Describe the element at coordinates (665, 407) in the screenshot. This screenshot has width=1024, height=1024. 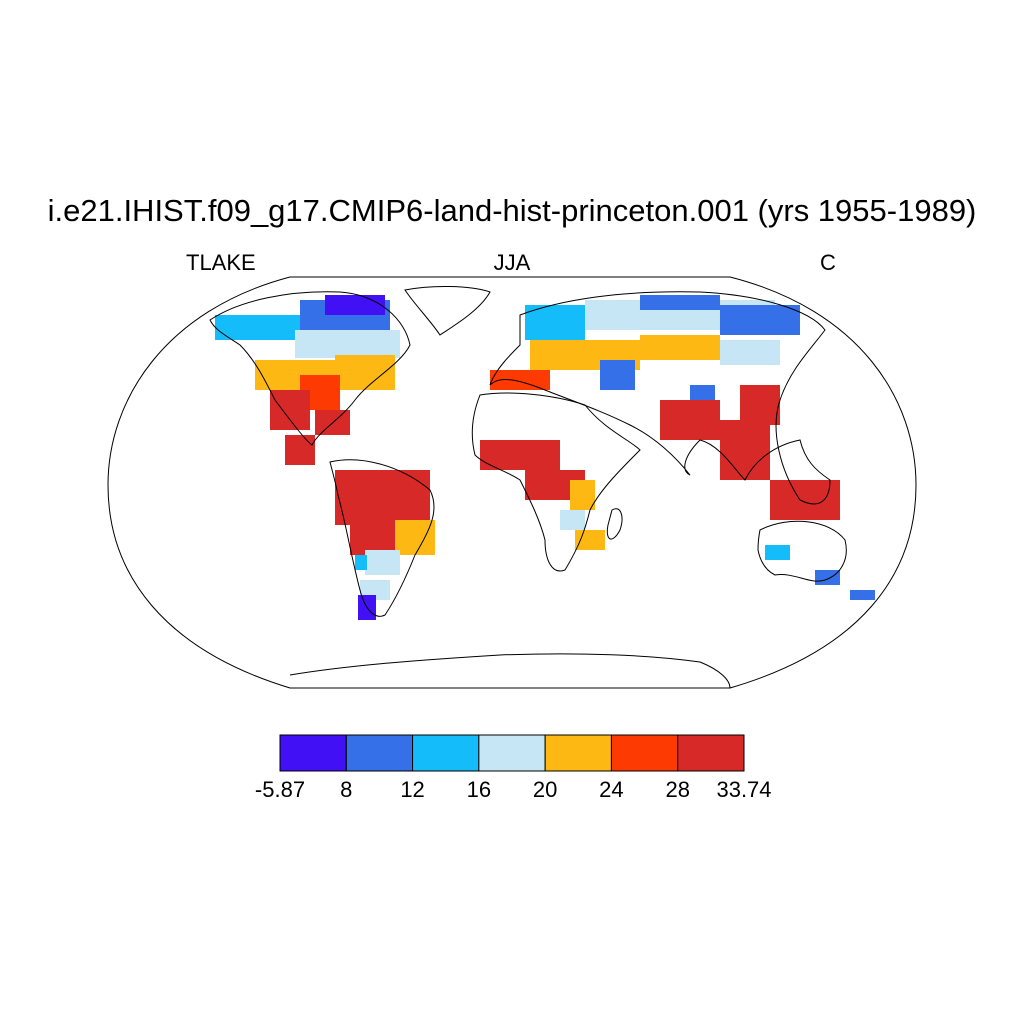
I see `region-eurasia` at that location.